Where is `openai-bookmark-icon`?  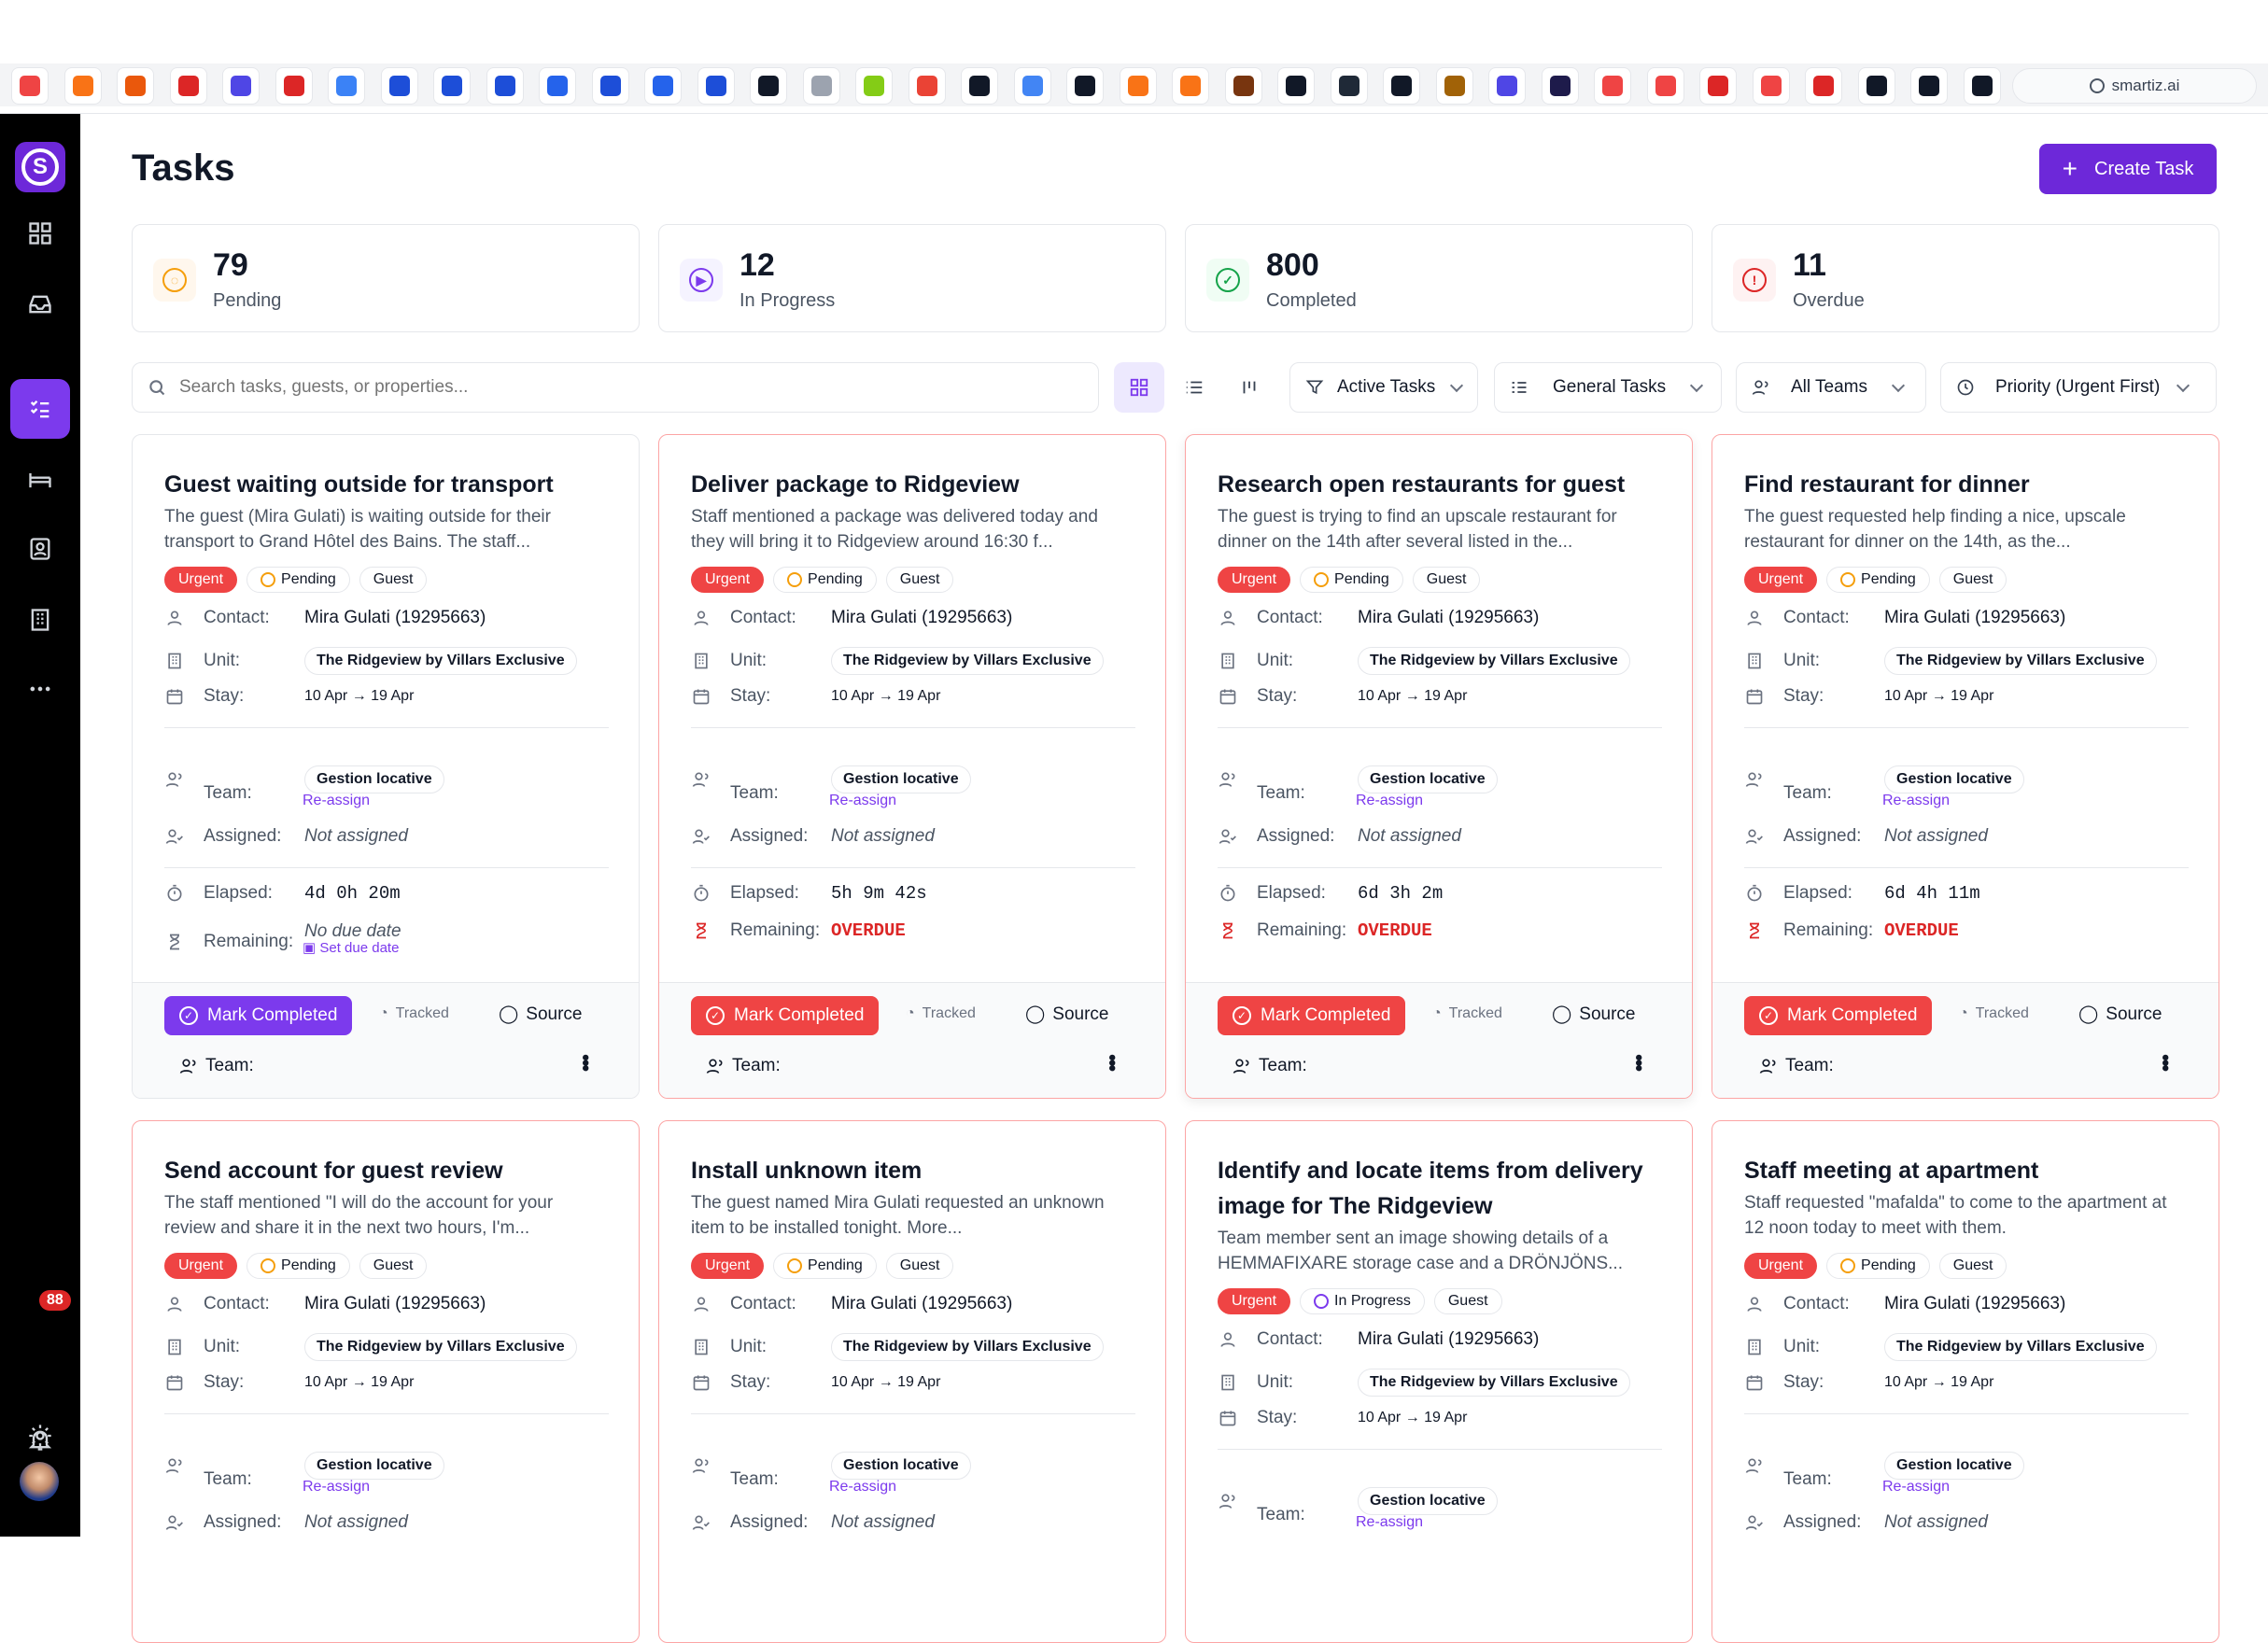 openai-bookmark-icon is located at coordinates (768, 86).